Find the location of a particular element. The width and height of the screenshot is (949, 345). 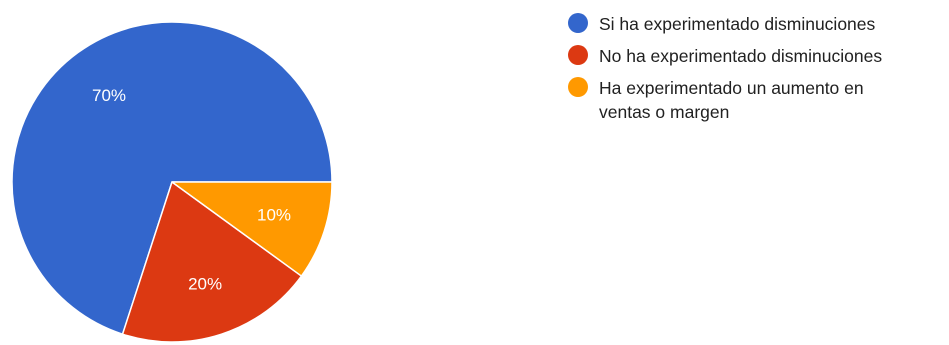

legend-item-1: No ha experimentado disminuciones is located at coordinates (758, 56).